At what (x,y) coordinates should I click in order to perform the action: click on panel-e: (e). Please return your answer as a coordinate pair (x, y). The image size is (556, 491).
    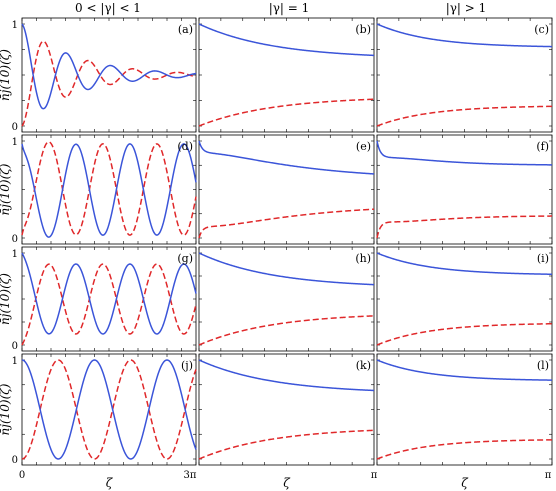
    Looking at the image, I should click on (286, 189).